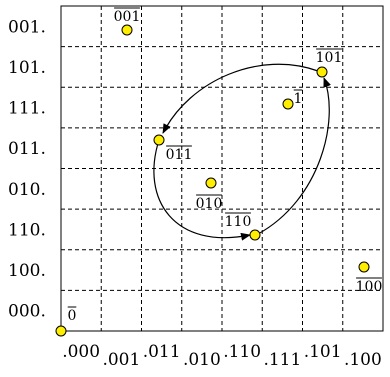 Image resolution: width=390 pixels, height=377 pixels. I want to click on node-label: 001, so click(127, 17).